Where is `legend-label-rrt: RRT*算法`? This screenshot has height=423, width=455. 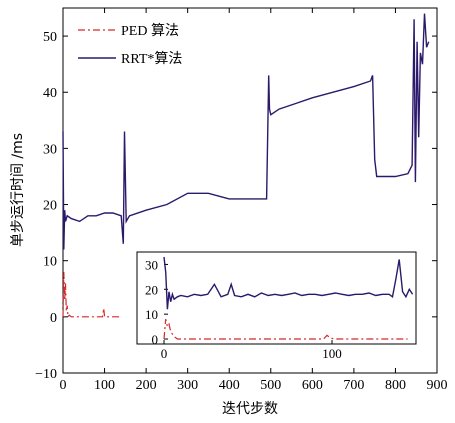 legend-label-rrt: RRT*算法 is located at coordinates (151, 59).